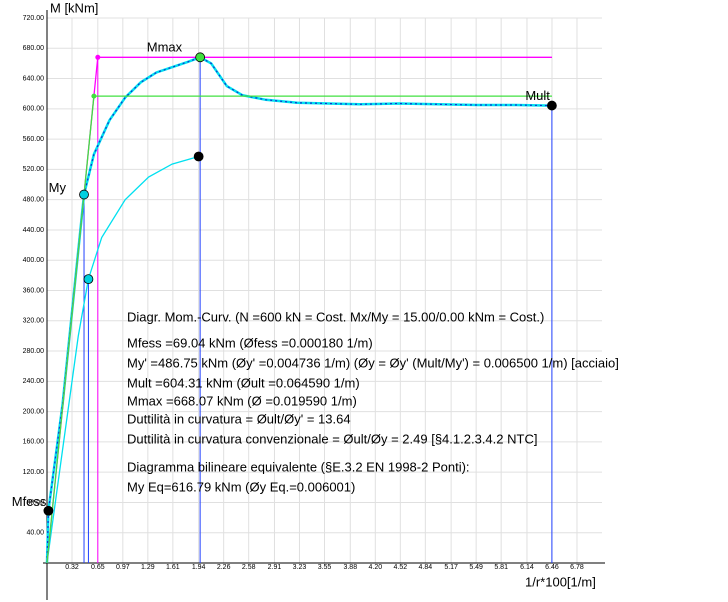  I want to click on y-tick-label: 600.00, so click(34, 109).